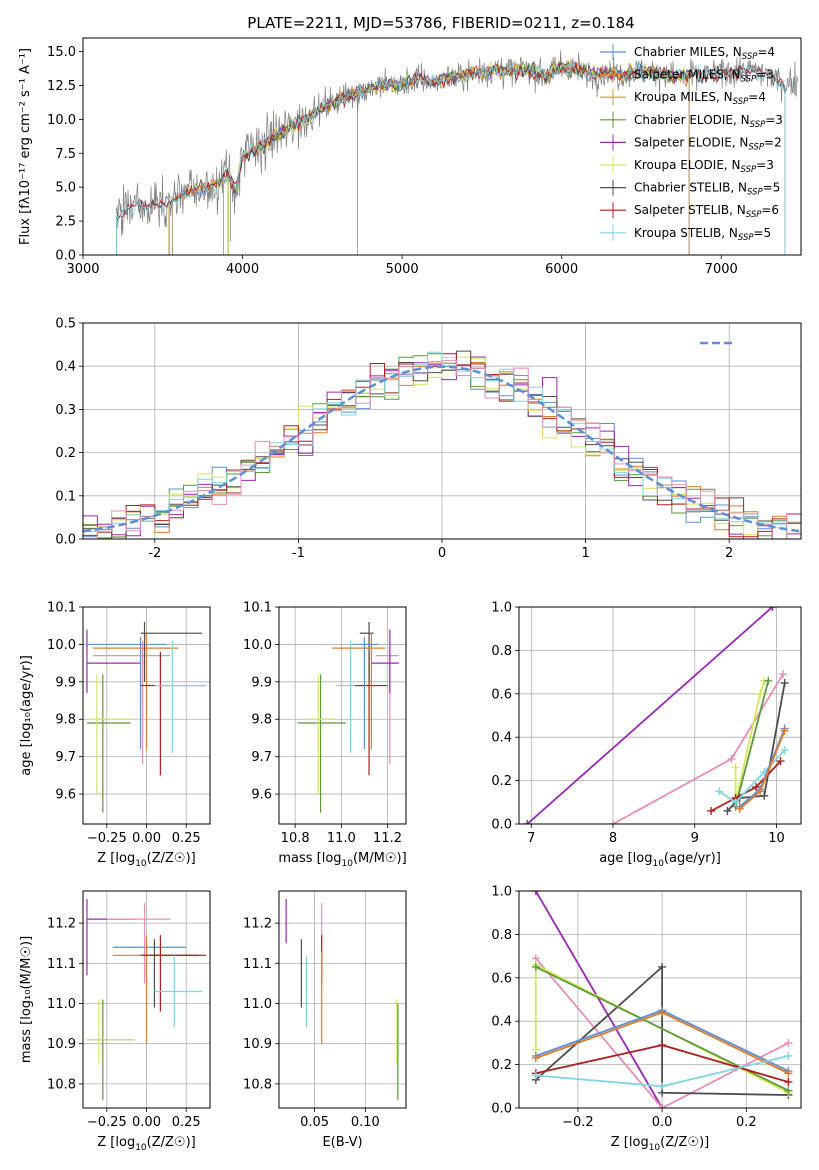  I want to click on spectrum-xtick-label: 6000, so click(561, 269).